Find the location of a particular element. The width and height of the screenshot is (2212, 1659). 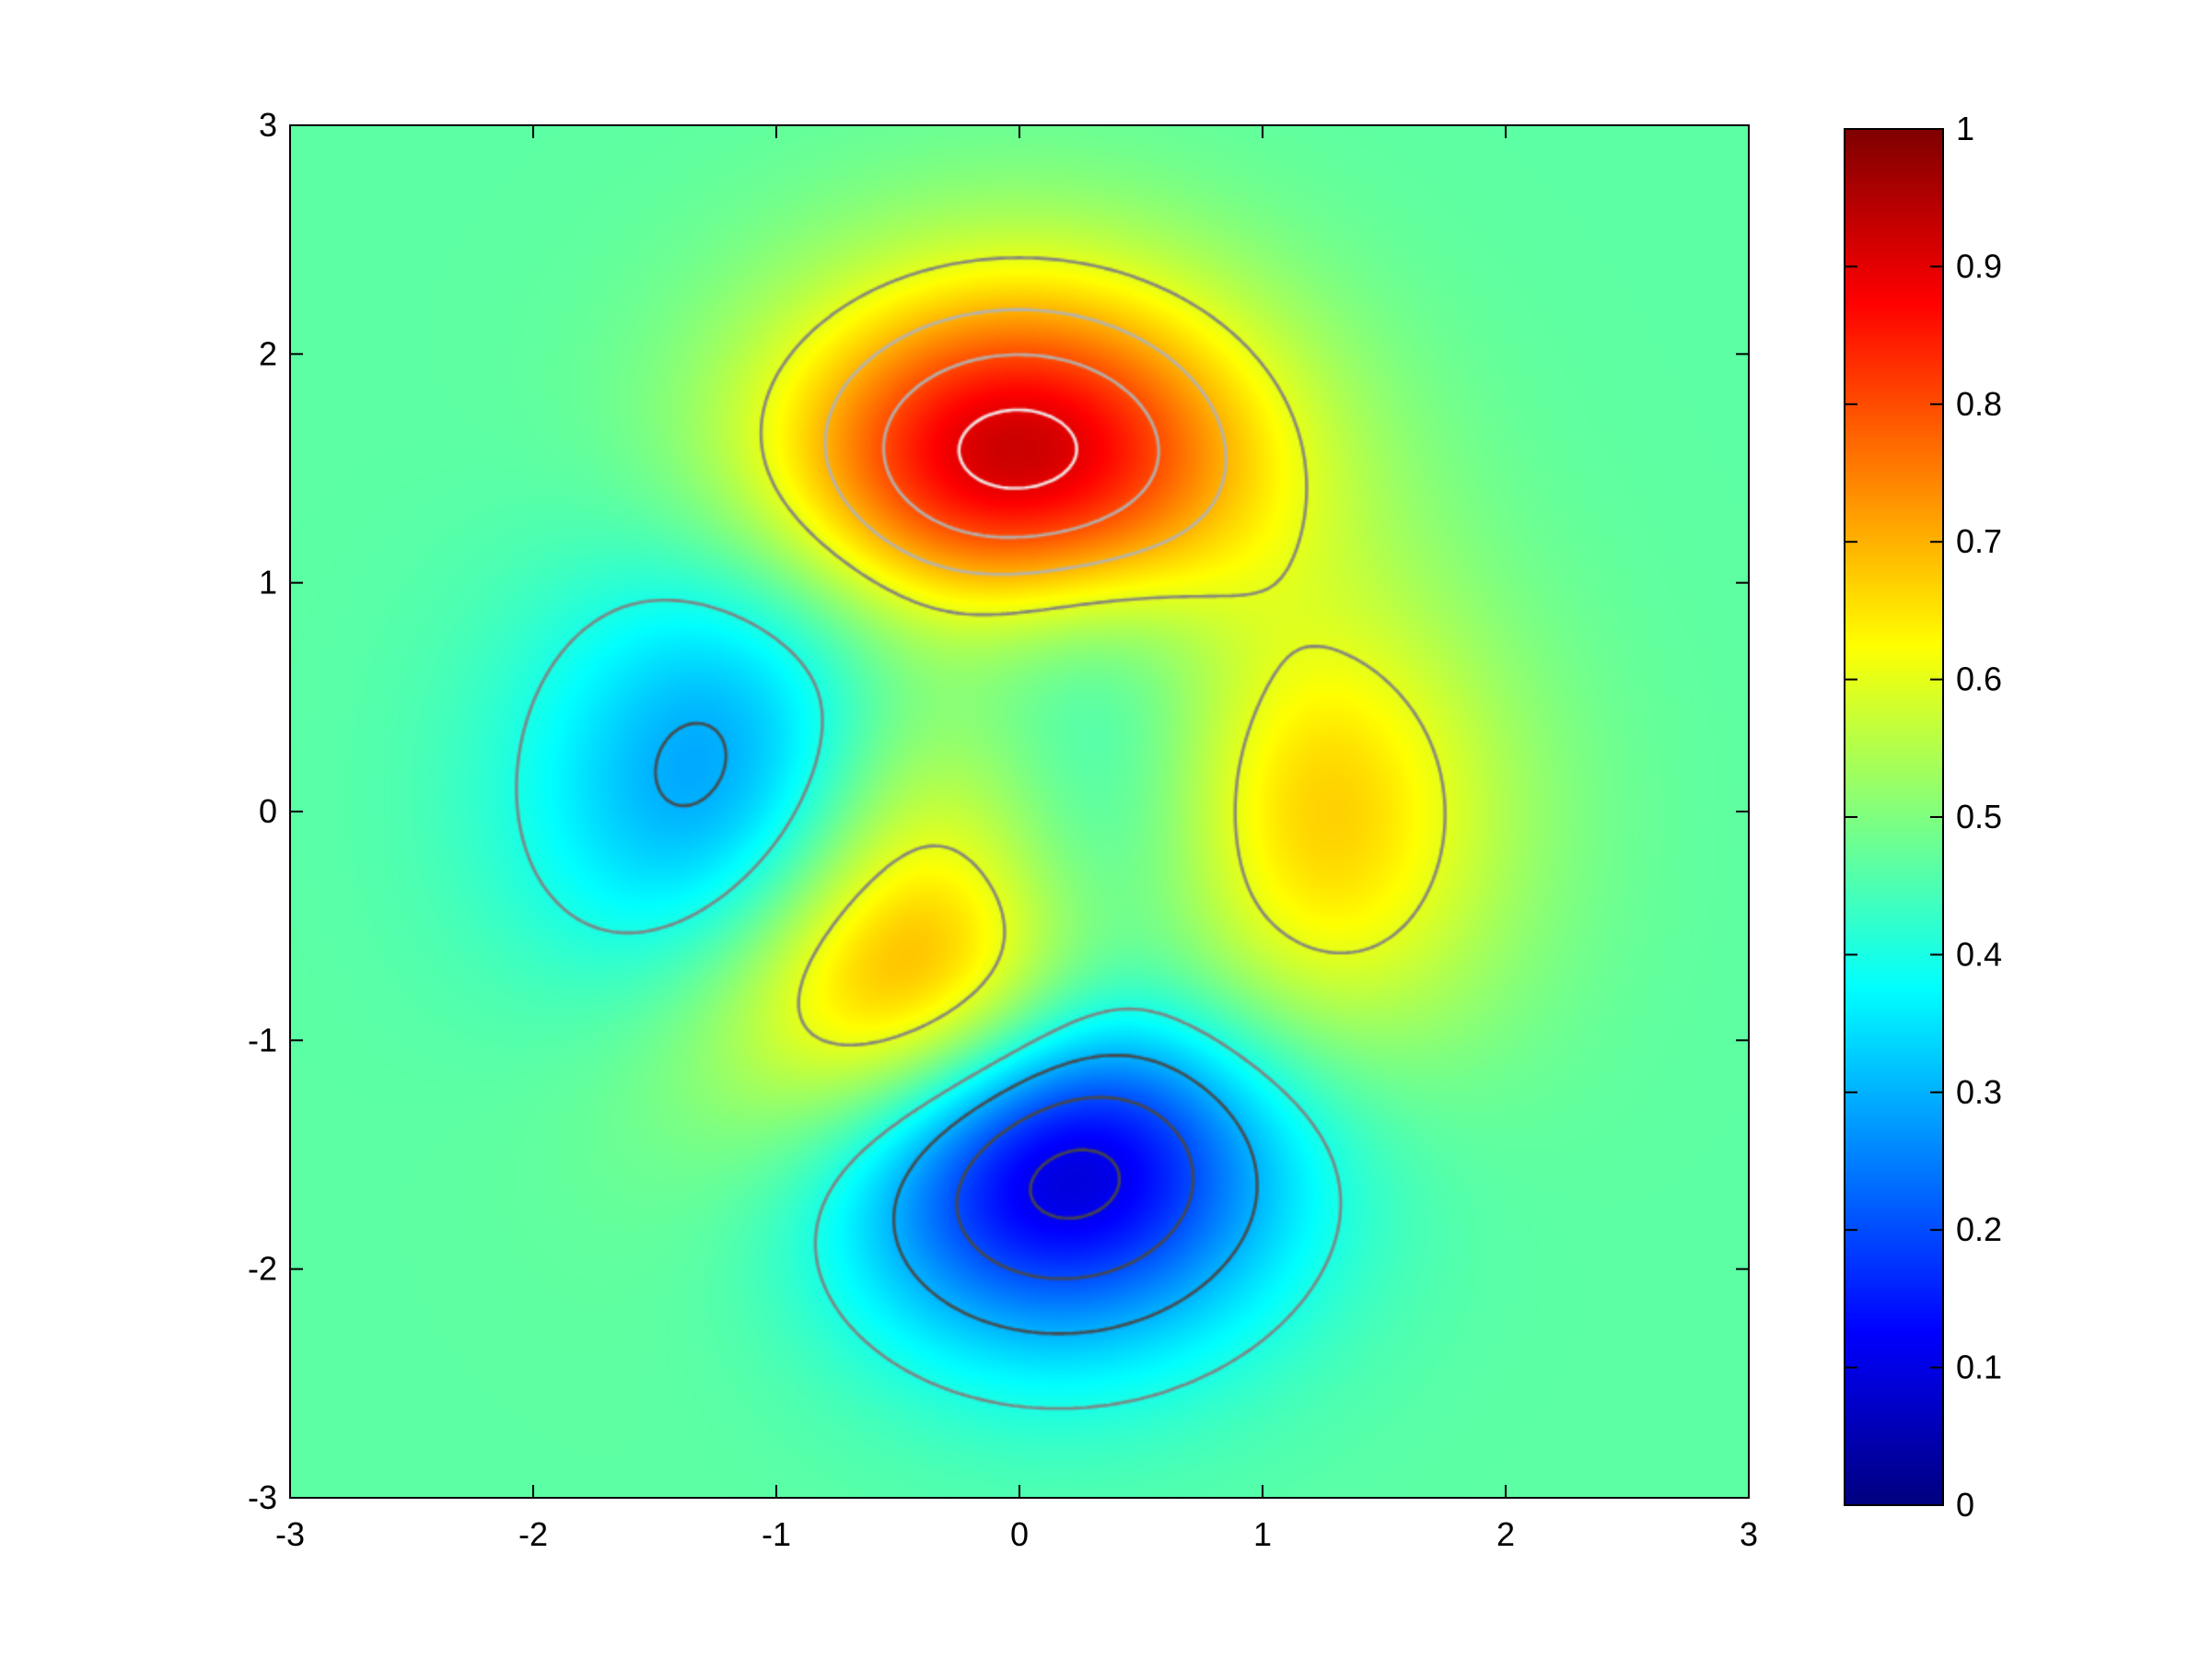

x-tick-label: -2 is located at coordinates (533, 1534).